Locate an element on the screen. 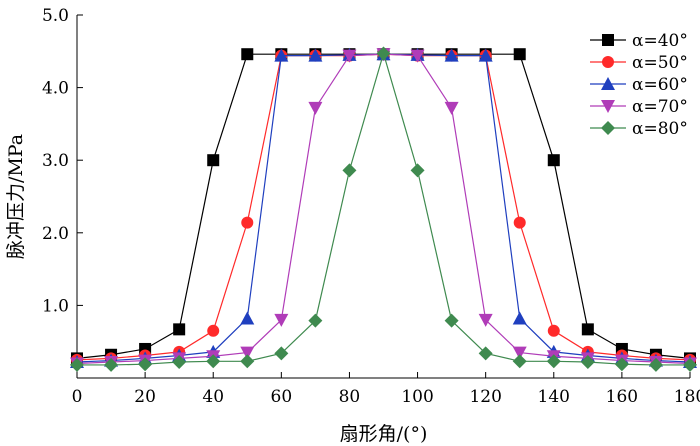 The width and height of the screenshot is (700, 446). x-tick-label: 100 is located at coordinates (417, 397).